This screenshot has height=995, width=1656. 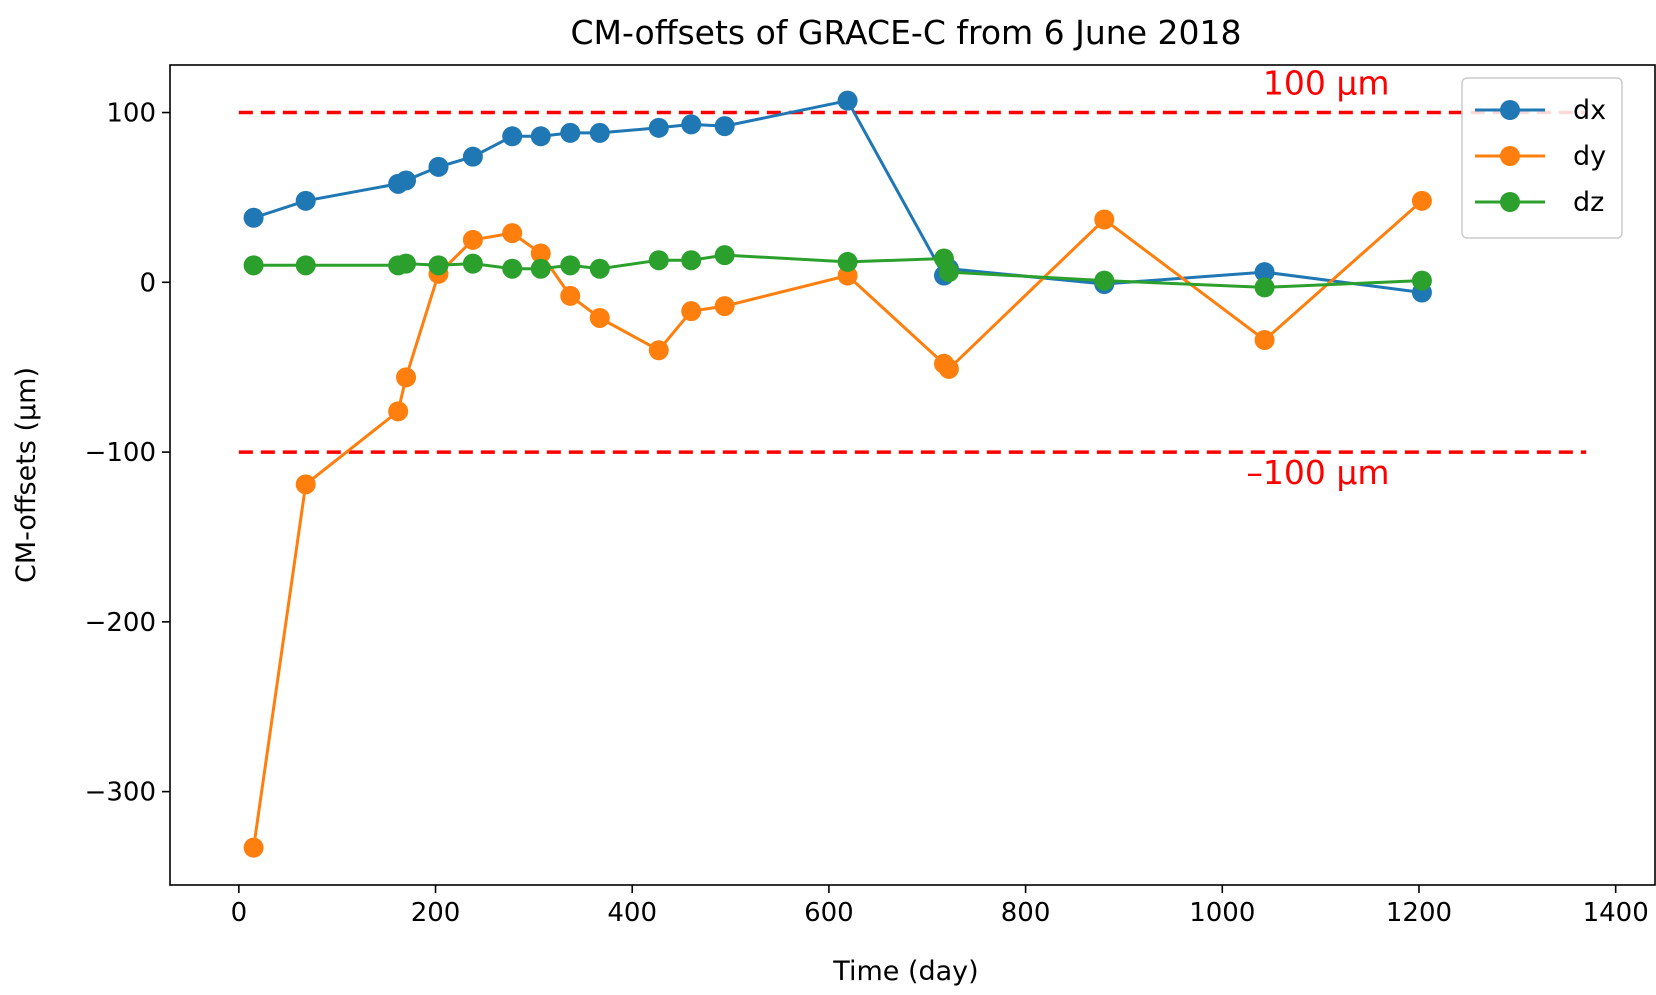 I want to click on x-tick-label: 800, so click(x=1026, y=913).